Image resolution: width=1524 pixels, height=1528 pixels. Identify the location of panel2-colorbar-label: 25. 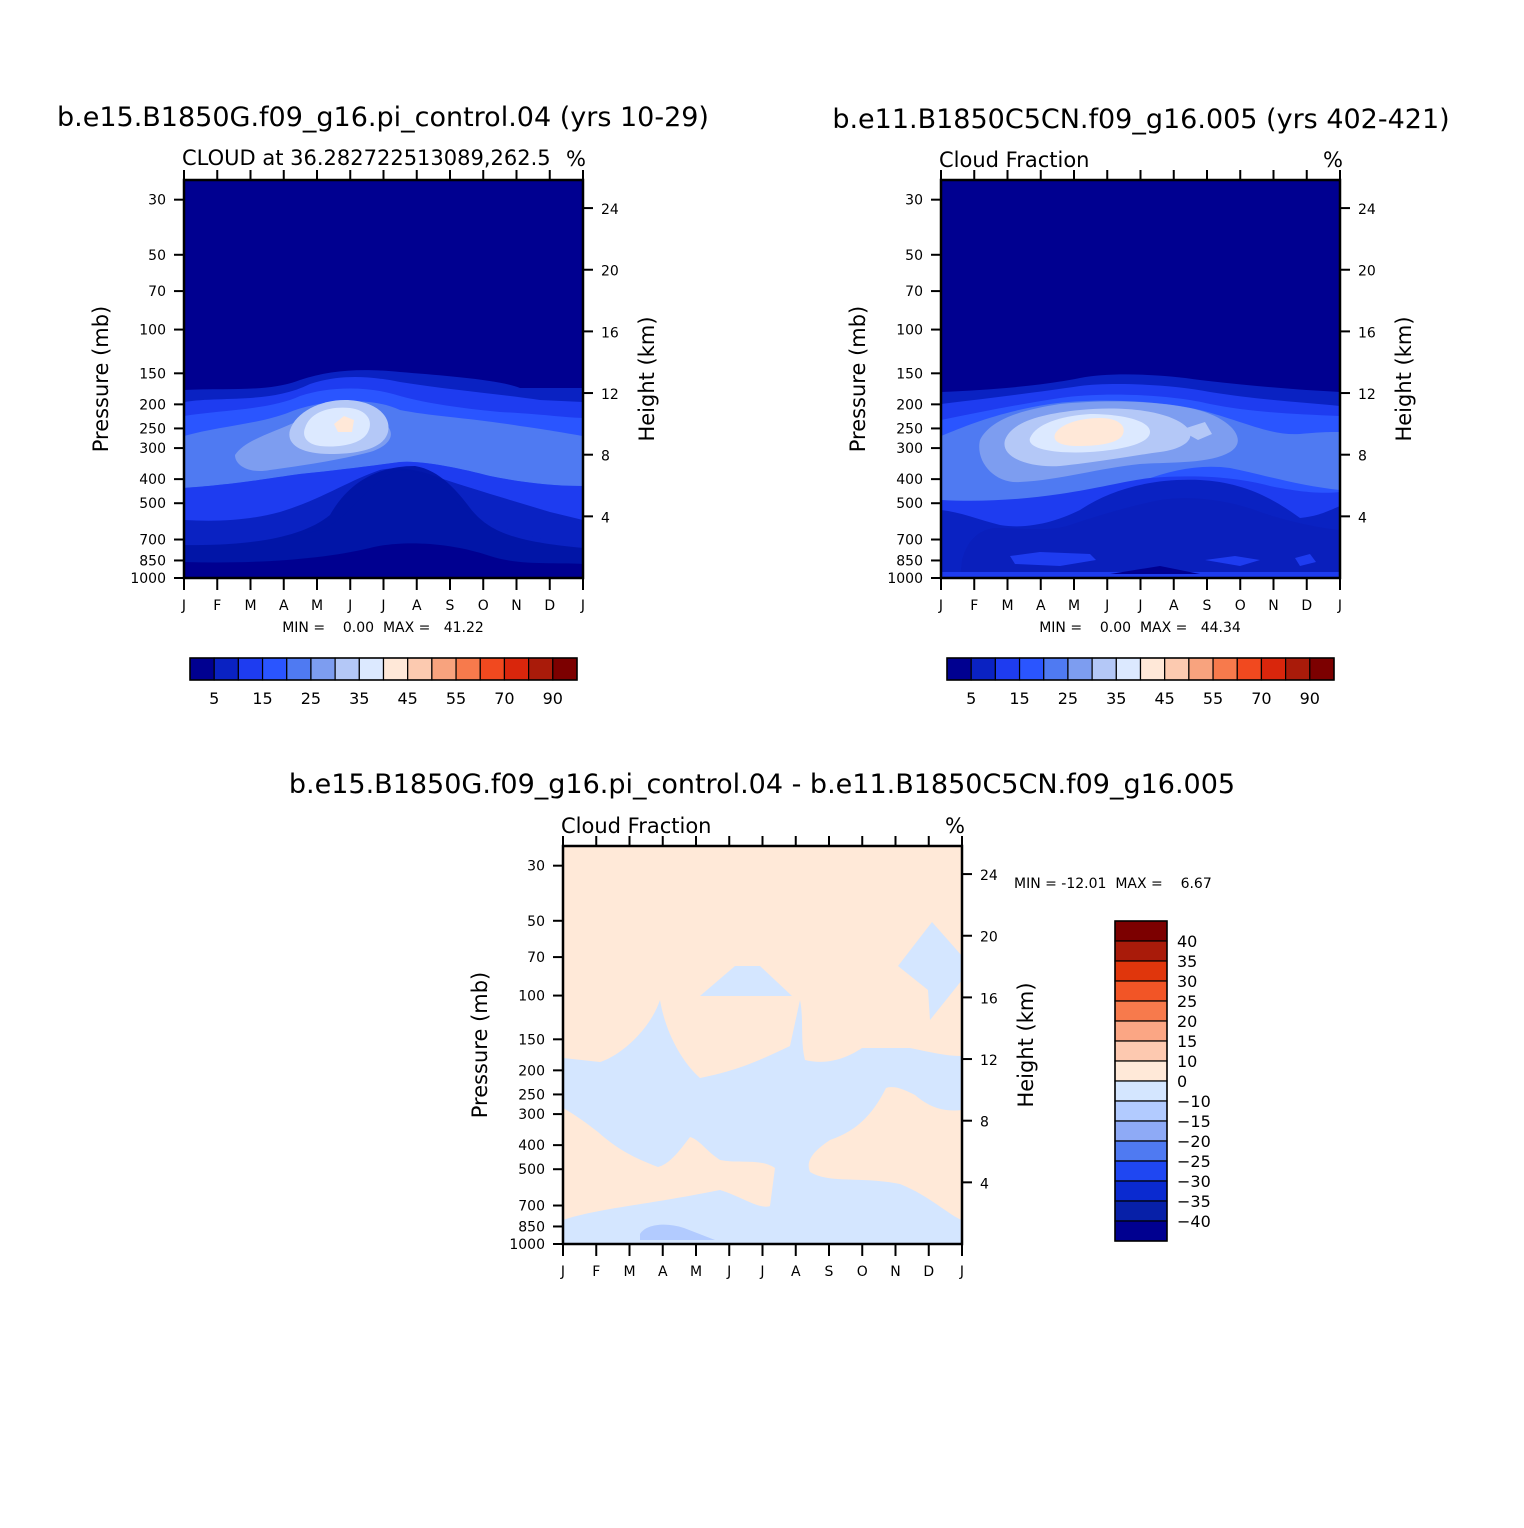
(1068, 698).